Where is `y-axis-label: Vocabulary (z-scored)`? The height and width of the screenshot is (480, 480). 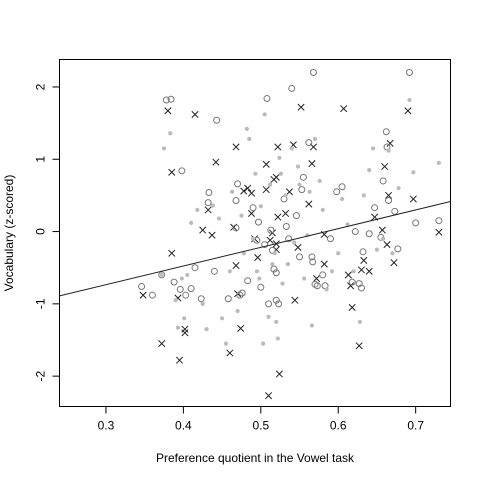 y-axis-label: Vocabulary (z-scored) is located at coordinates (9, 233).